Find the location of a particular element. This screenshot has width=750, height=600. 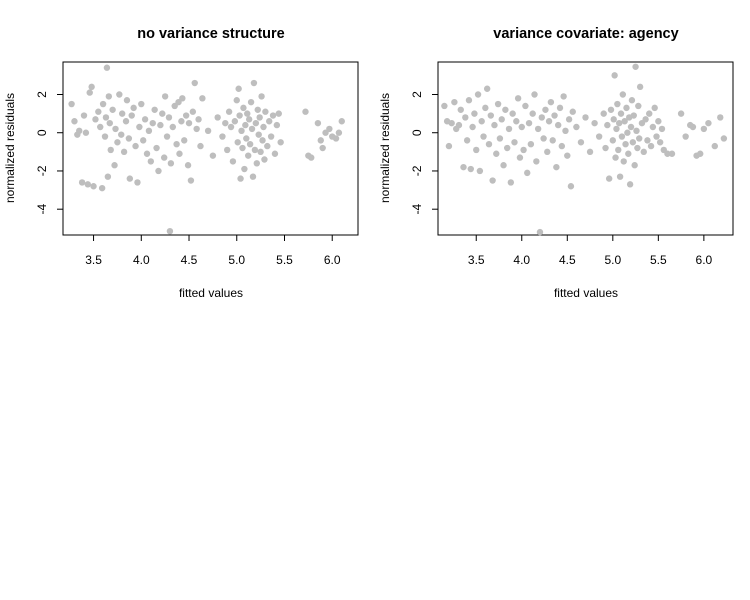

y-tick-label: 2 is located at coordinates (42, 94).